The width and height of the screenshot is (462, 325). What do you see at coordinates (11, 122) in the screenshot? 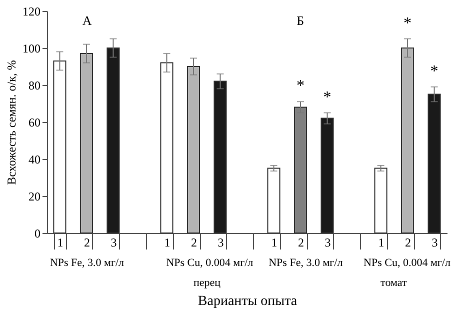
I see `y-axis-title: Всхожесть семян. о/к, %` at bounding box center [11, 122].